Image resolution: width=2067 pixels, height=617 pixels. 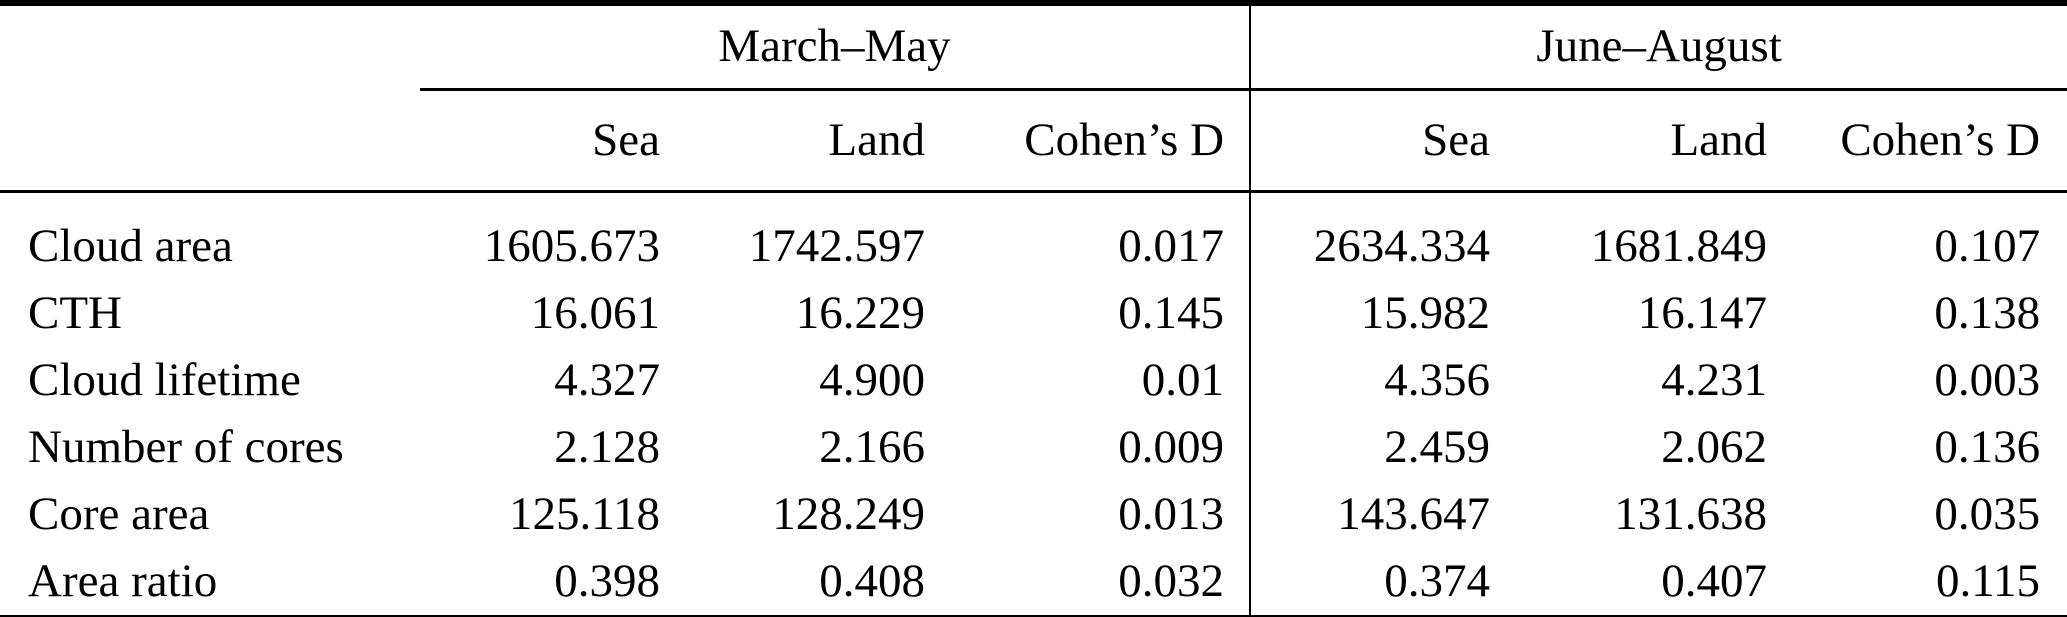 What do you see at coordinates (1088, 235) in the screenshot?
I see `cell-mm-cohens-d: 0.017` at bounding box center [1088, 235].